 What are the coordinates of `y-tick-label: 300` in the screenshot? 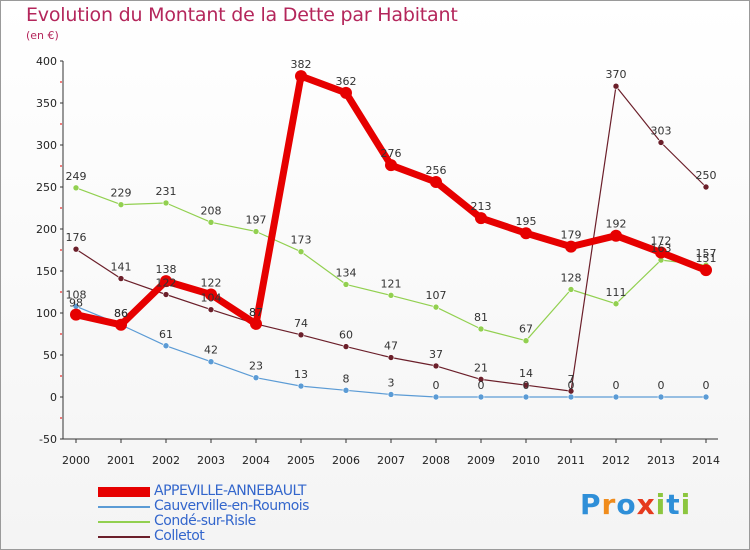 It's located at (46, 145).